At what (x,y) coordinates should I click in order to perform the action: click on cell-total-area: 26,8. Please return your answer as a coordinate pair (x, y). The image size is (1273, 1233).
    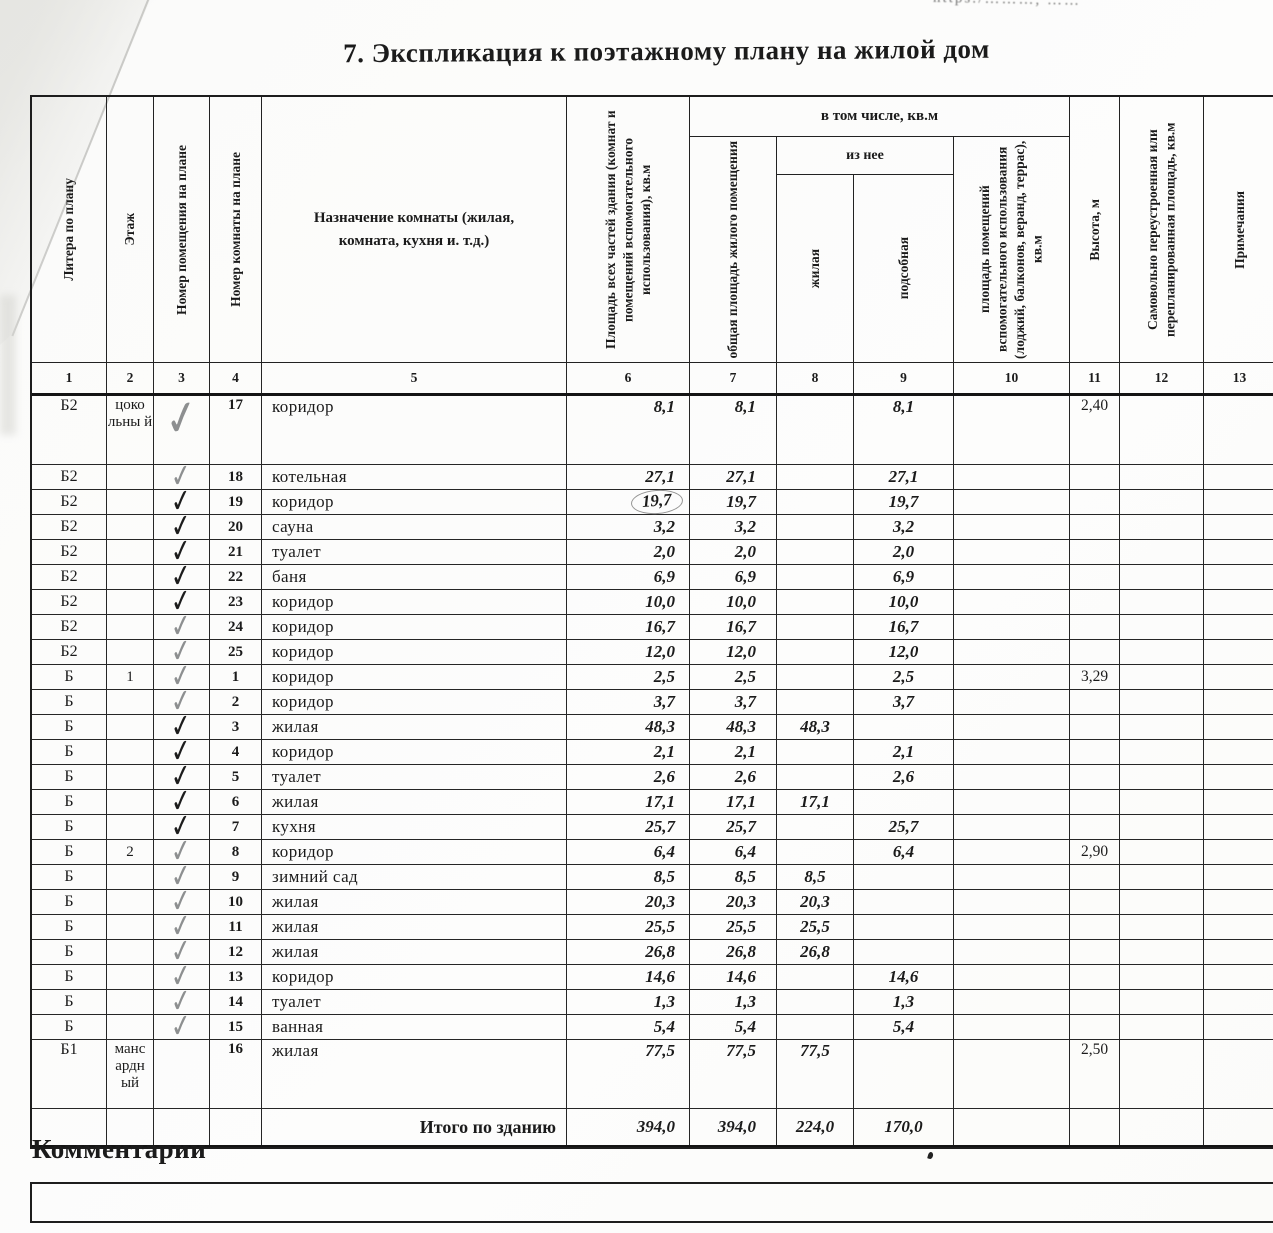
    Looking at the image, I should click on (628, 952).